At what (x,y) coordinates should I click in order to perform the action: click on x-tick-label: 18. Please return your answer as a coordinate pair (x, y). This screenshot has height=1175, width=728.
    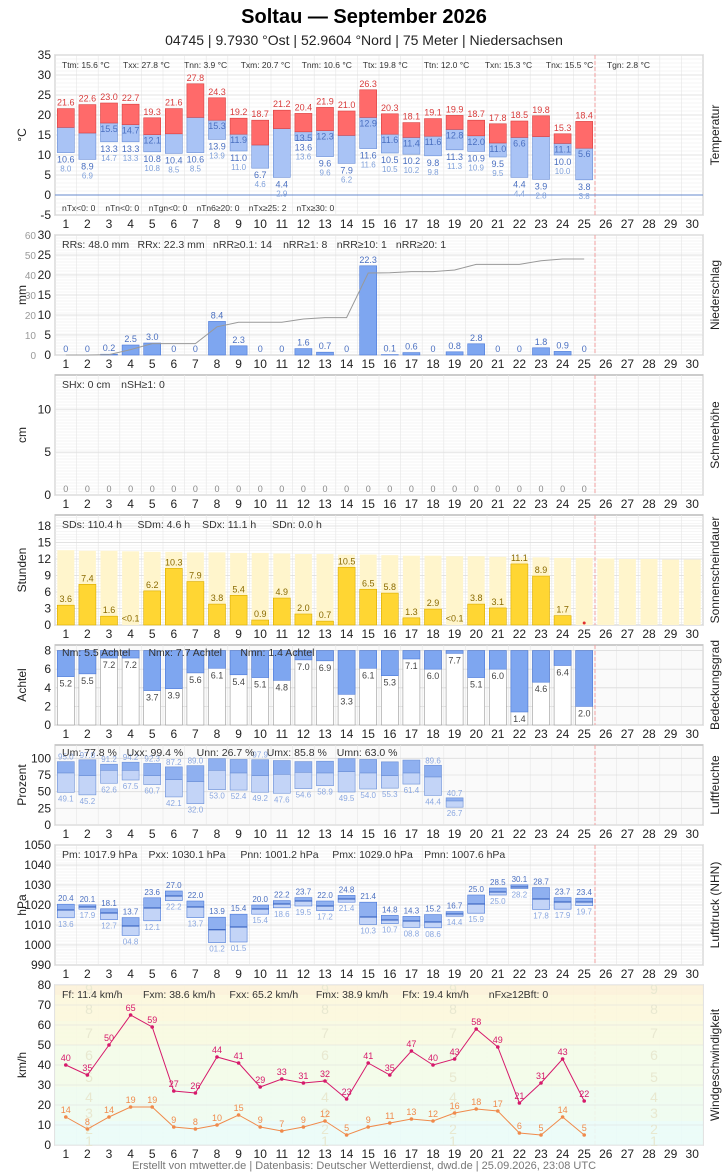
    Looking at the image, I should click on (433, 974).